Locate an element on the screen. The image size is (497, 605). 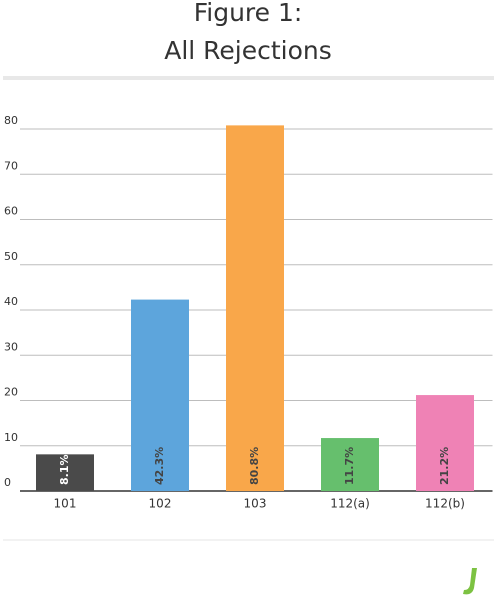
y-tick-label: 20 is located at coordinates (11, 392).